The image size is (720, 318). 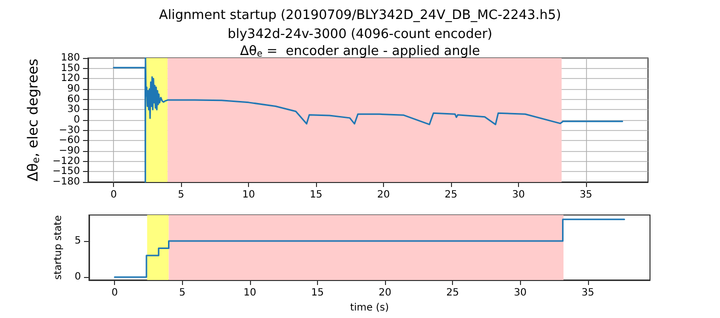 What do you see at coordinates (360, 15) in the screenshot?
I see `chart-title: Alignment startup (20190709/BLY342D_24V_DB_MC-2243.h5)` at bounding box center [360, 15].